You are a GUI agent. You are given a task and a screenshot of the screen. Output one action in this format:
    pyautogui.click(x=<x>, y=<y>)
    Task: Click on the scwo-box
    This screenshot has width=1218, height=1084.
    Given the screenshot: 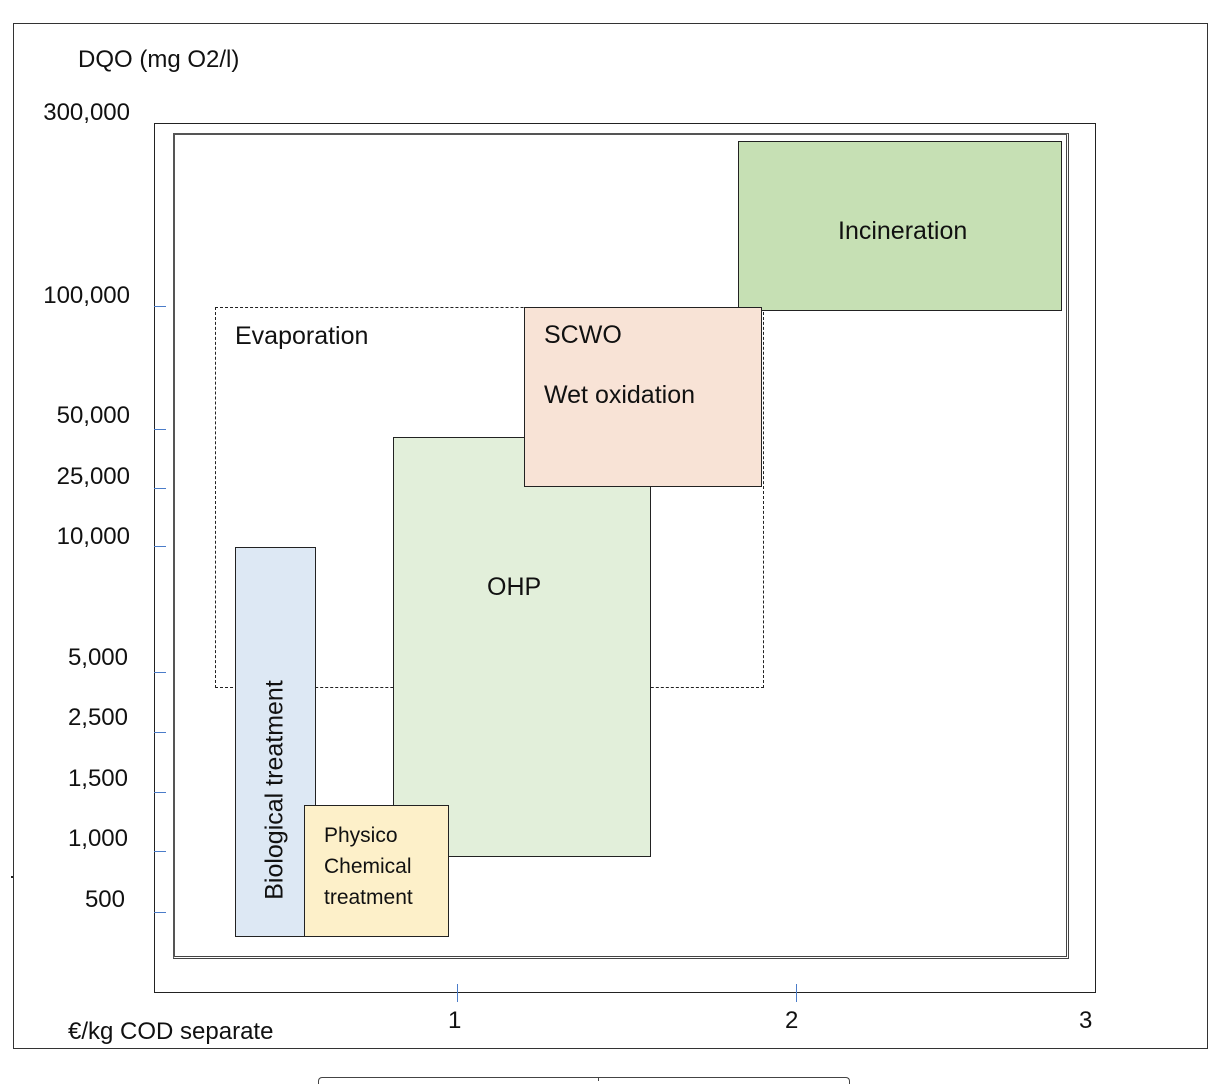 What is the action you would take?
    pyautogui.click(x=643, y=397)
    